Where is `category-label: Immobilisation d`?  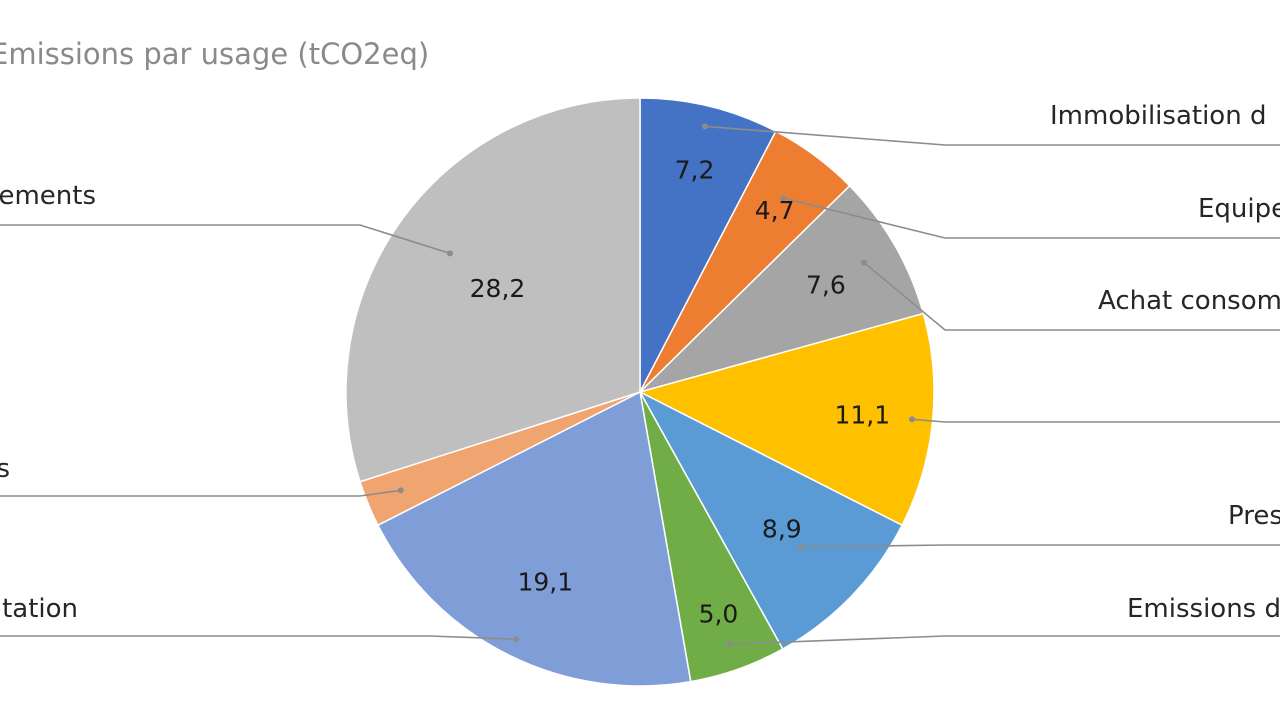
category-label: Immobilisation d is located at coordinates (1158, 116).